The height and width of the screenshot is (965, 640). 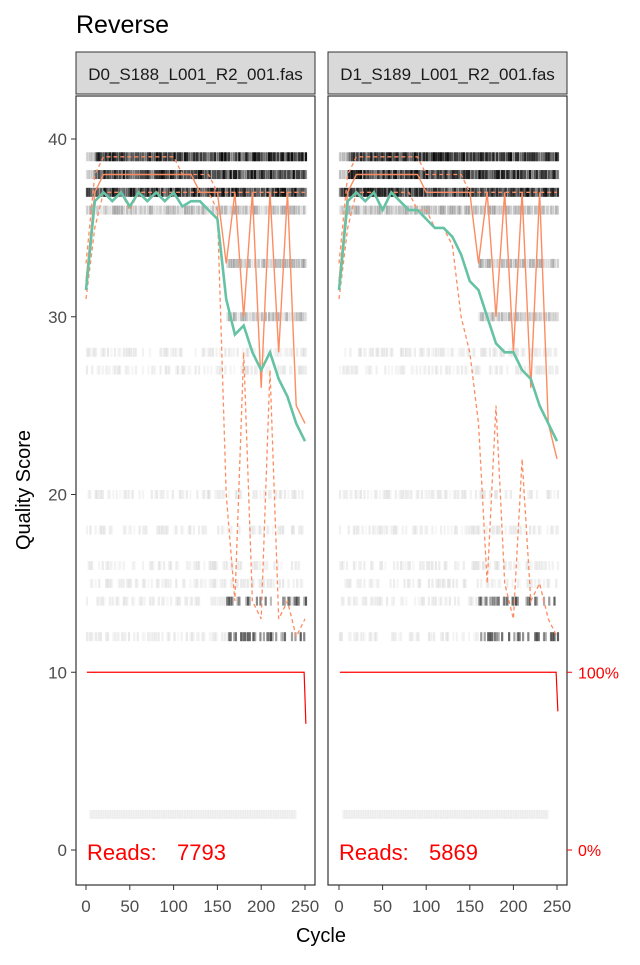 I want to click on x-tick-label: 200, so click(x=261, y=906).